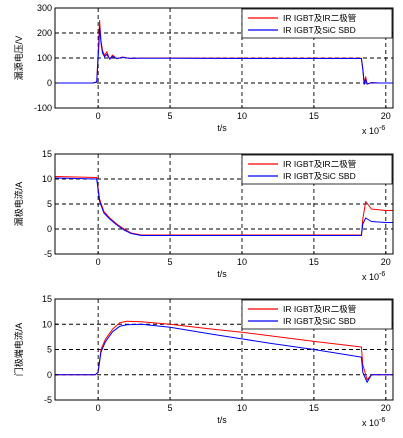  I want to click on y-axis-label: 漏极电流/A, so click(18, 204).